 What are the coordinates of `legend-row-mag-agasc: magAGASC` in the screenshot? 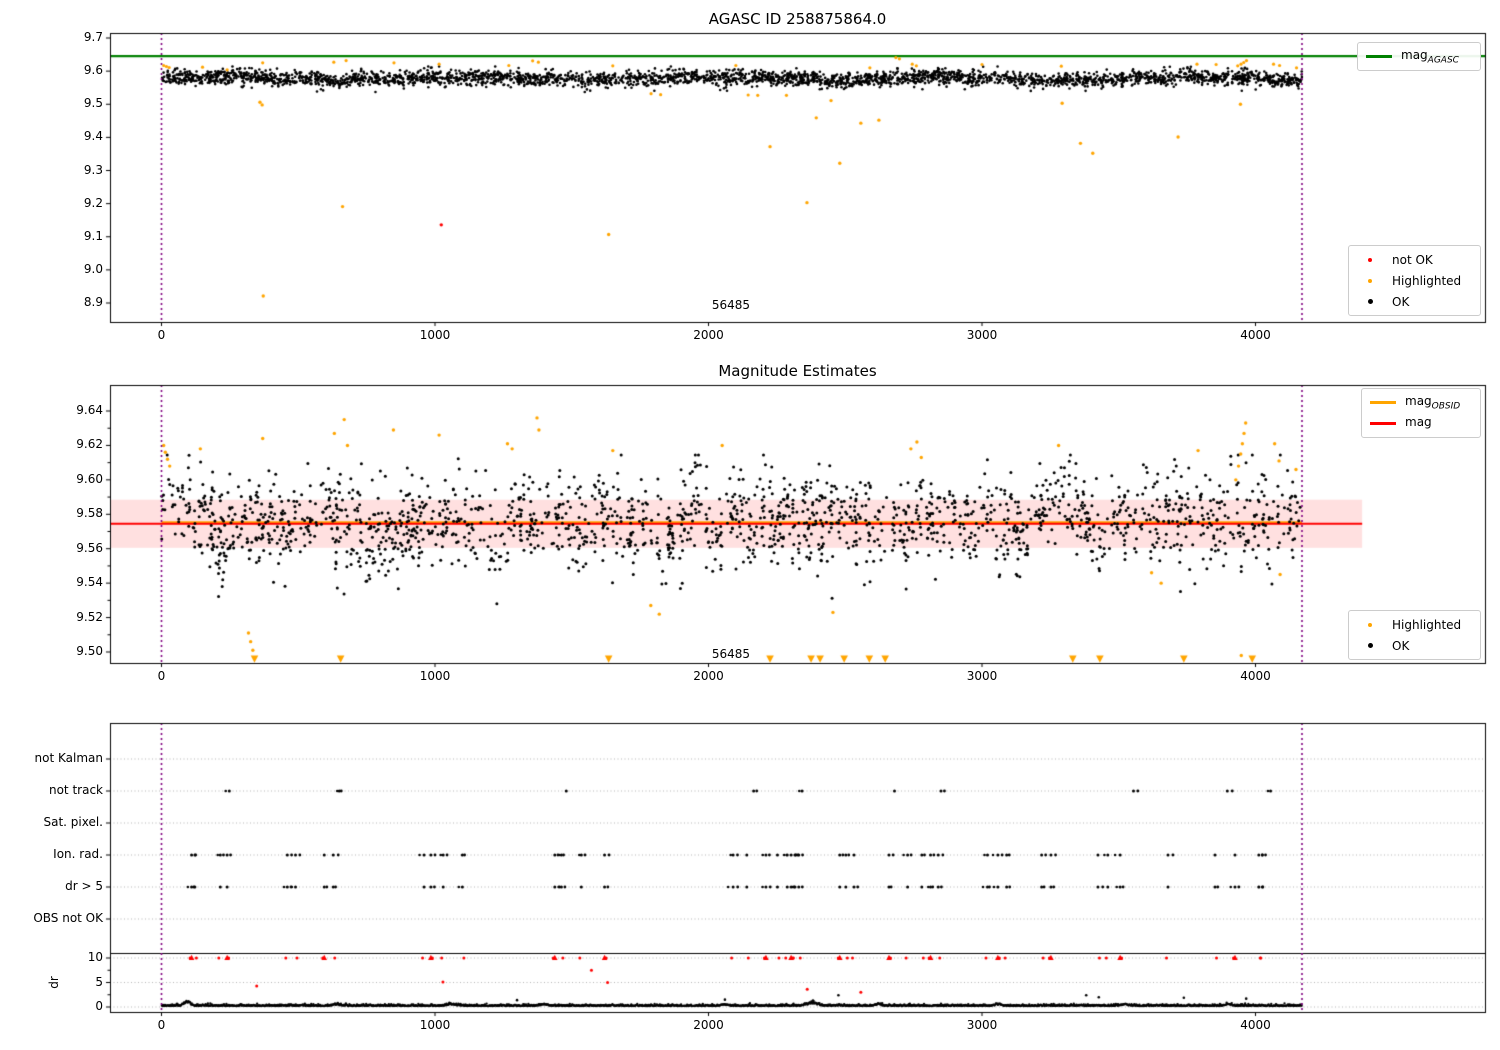 It's located at (1419, 56).